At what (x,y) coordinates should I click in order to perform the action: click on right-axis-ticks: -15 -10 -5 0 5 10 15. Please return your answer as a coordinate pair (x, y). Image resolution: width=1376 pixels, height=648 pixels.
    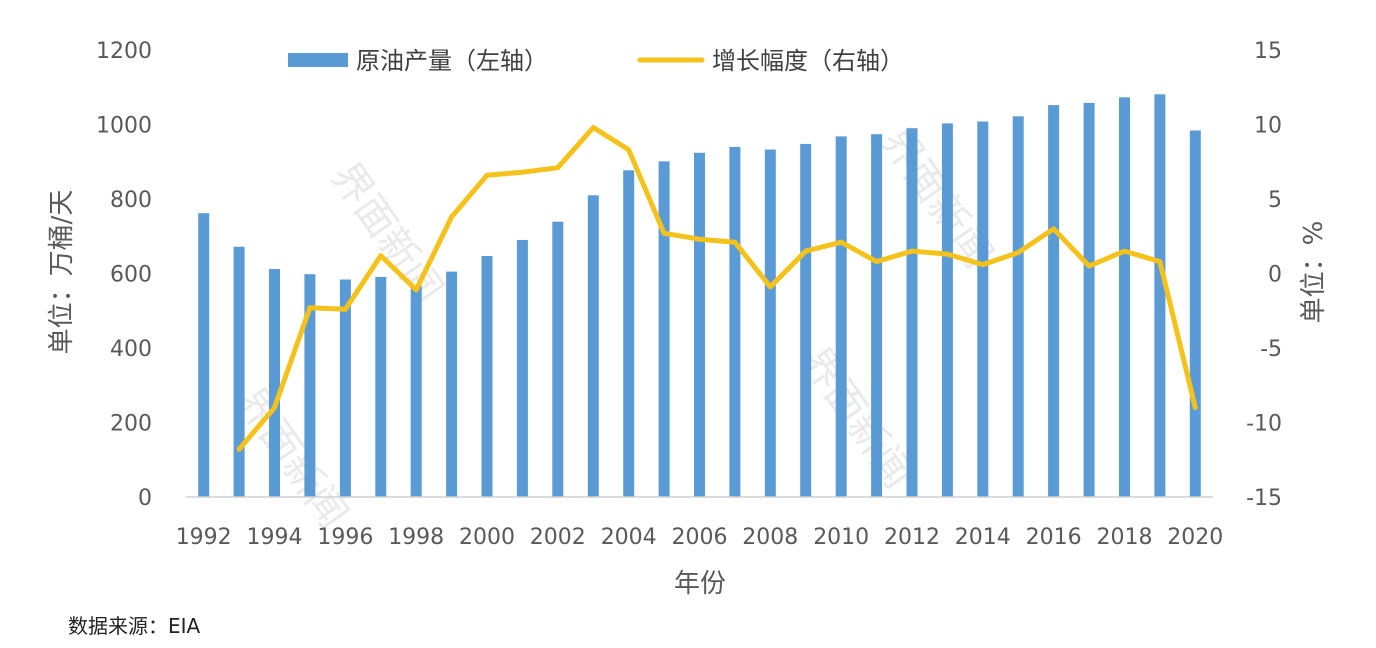
    Looking at the image, I should click on (1264, 275).